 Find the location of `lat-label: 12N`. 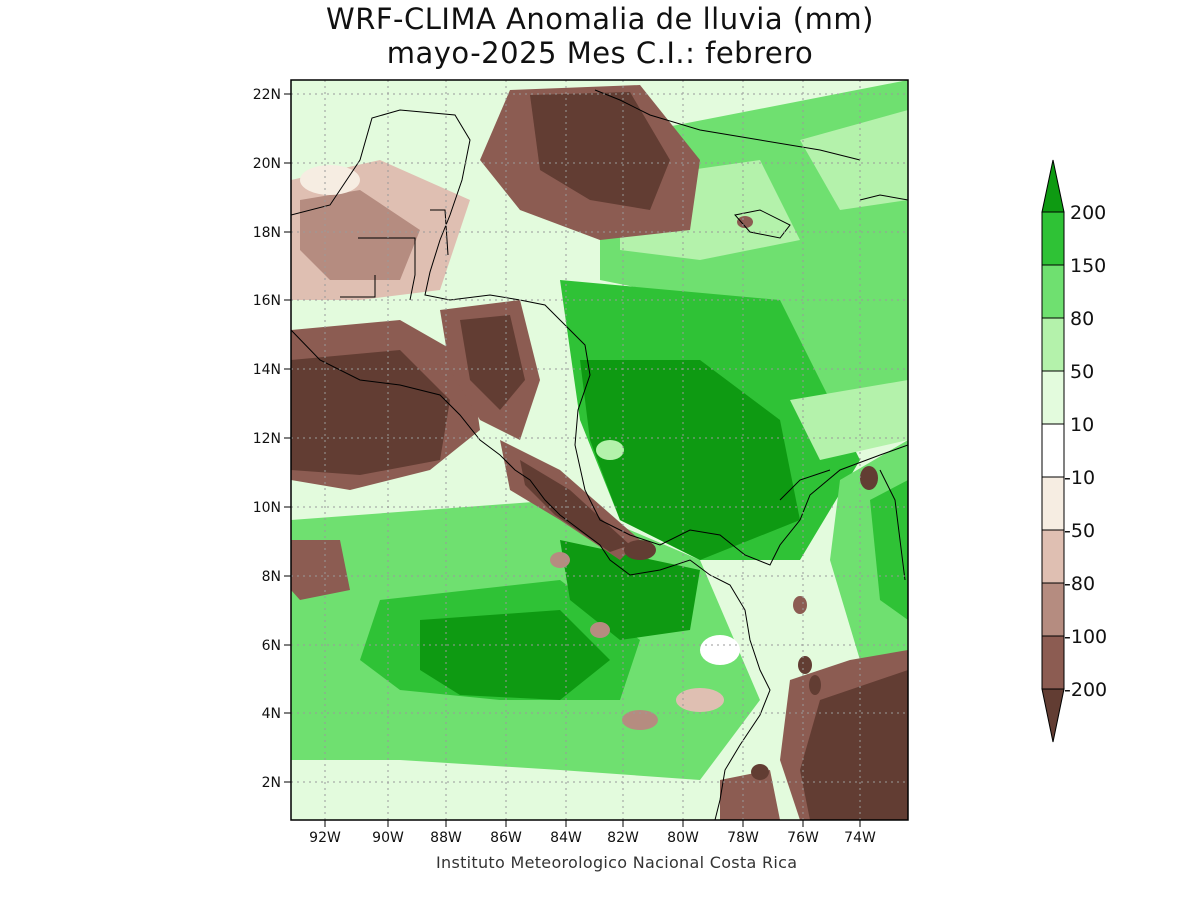

lat-label: 12N is located at coordinates (267, 439).